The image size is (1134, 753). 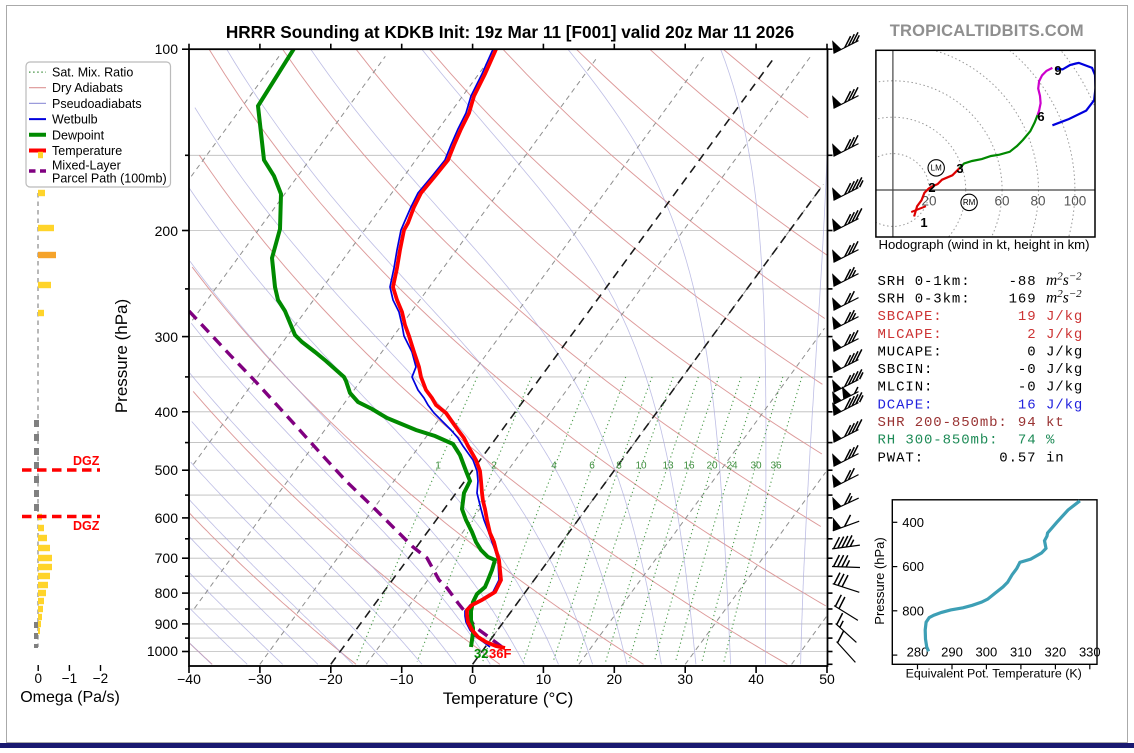 I want to click on svg-text: 13, so click(x=668, y=466).